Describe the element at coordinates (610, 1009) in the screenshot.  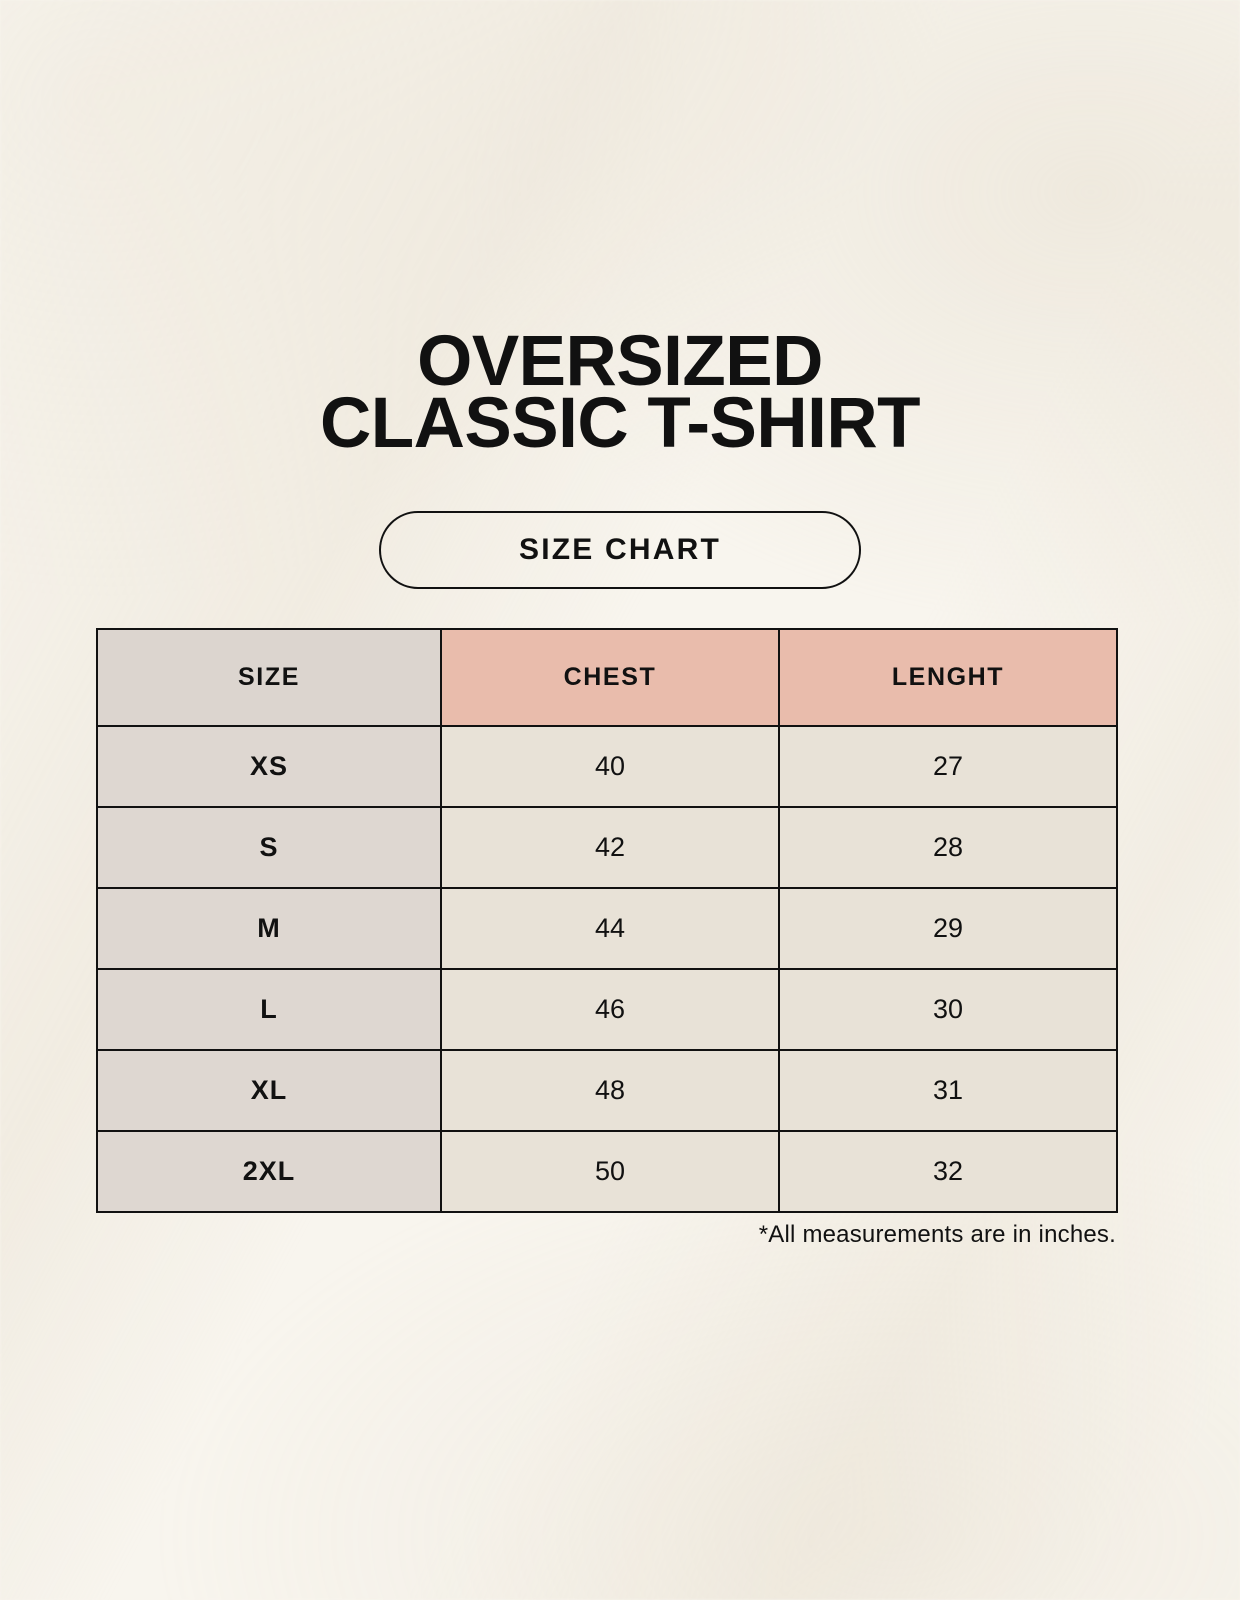
I see `cell-chest: 46` at that location.